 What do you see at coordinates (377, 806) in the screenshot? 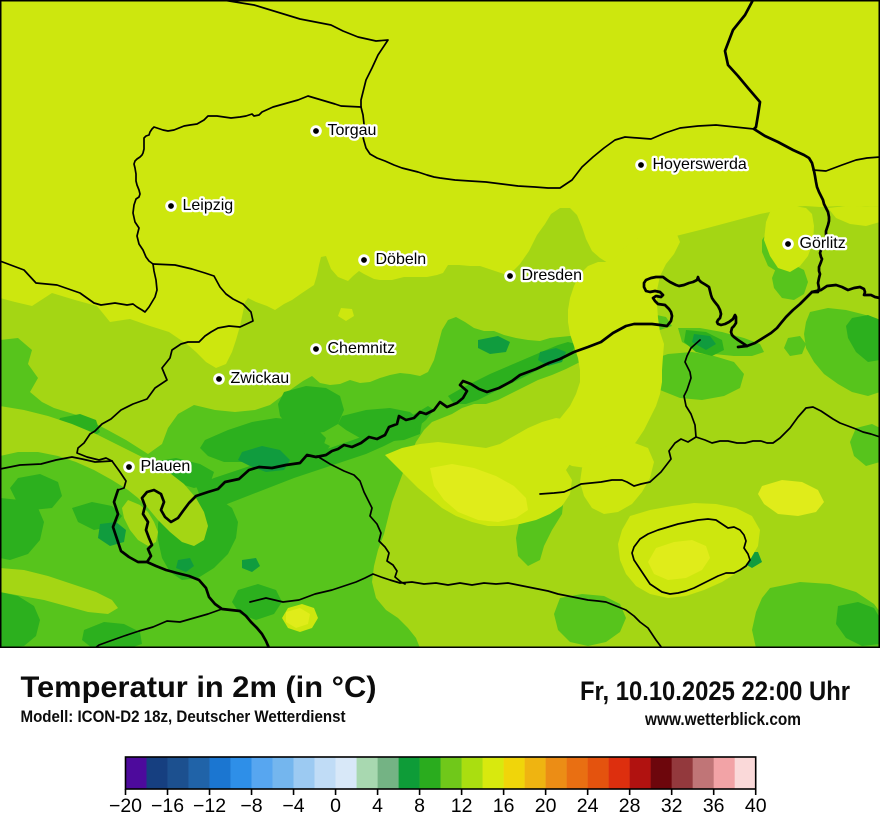
I see `svg-text: 4` at bounding box center [377, 806].